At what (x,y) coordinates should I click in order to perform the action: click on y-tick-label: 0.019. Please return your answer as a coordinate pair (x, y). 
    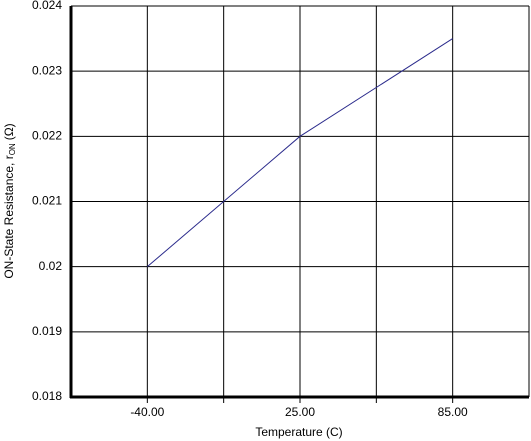
    Looking at the image, I should click on (47, 331).